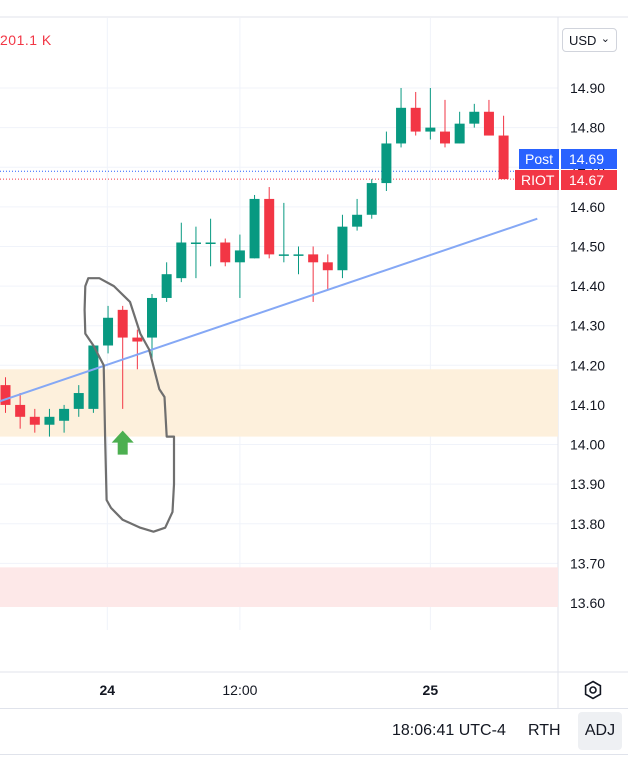  I want to click on last-price-tag: RIOT, so click(537, 180).